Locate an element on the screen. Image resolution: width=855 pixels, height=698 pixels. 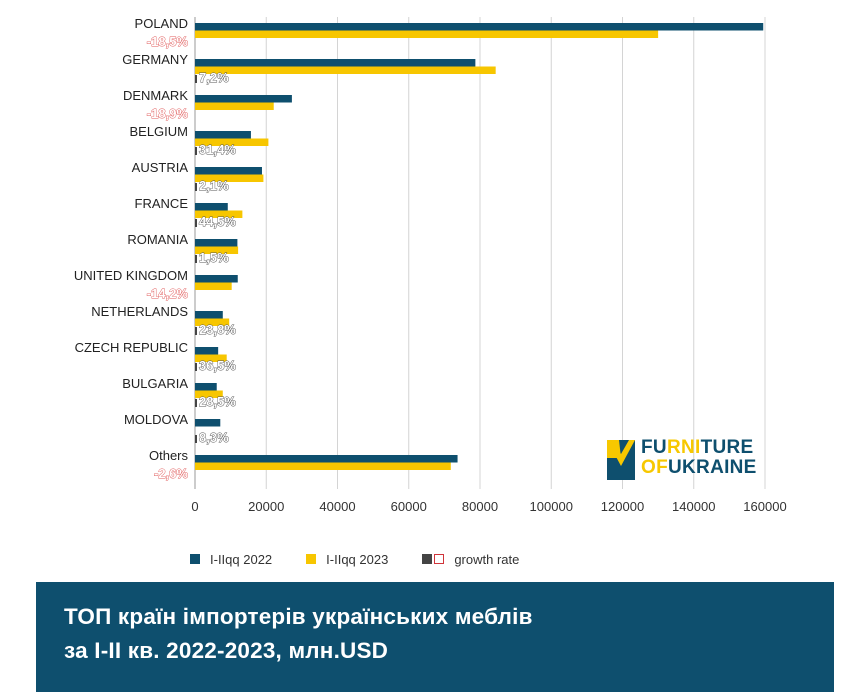
growth-label: -14,2% is located at coordinates (168, 293).